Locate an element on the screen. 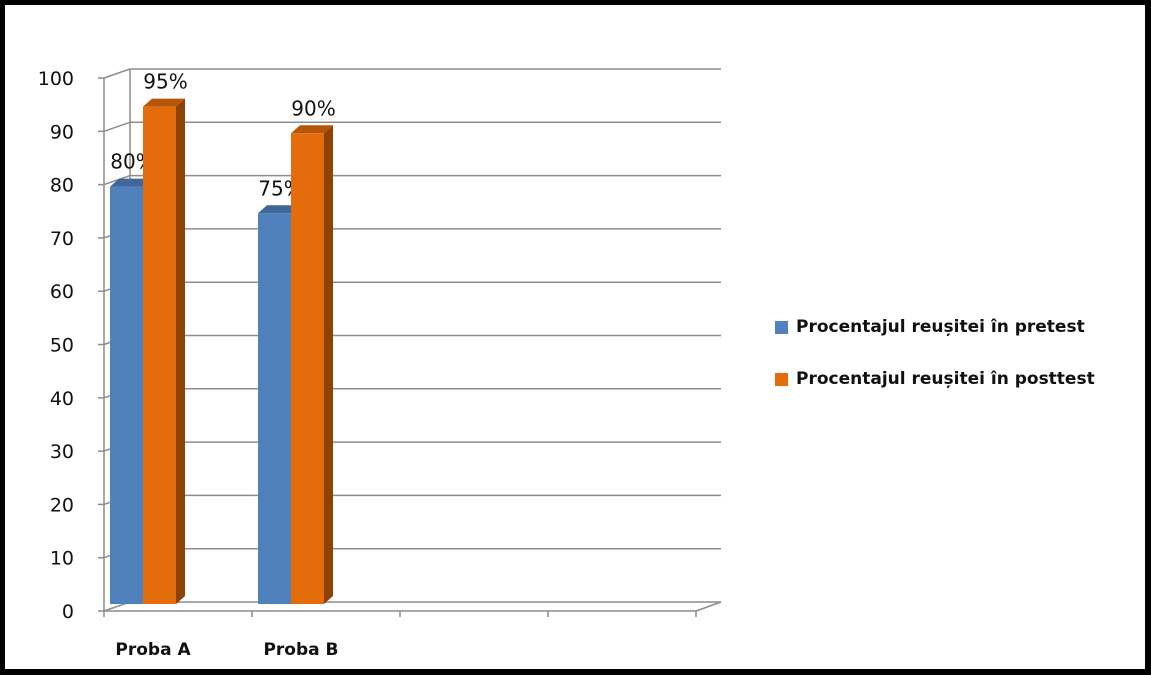  y-tick-label: 30 is located at coordinates (62, 452).